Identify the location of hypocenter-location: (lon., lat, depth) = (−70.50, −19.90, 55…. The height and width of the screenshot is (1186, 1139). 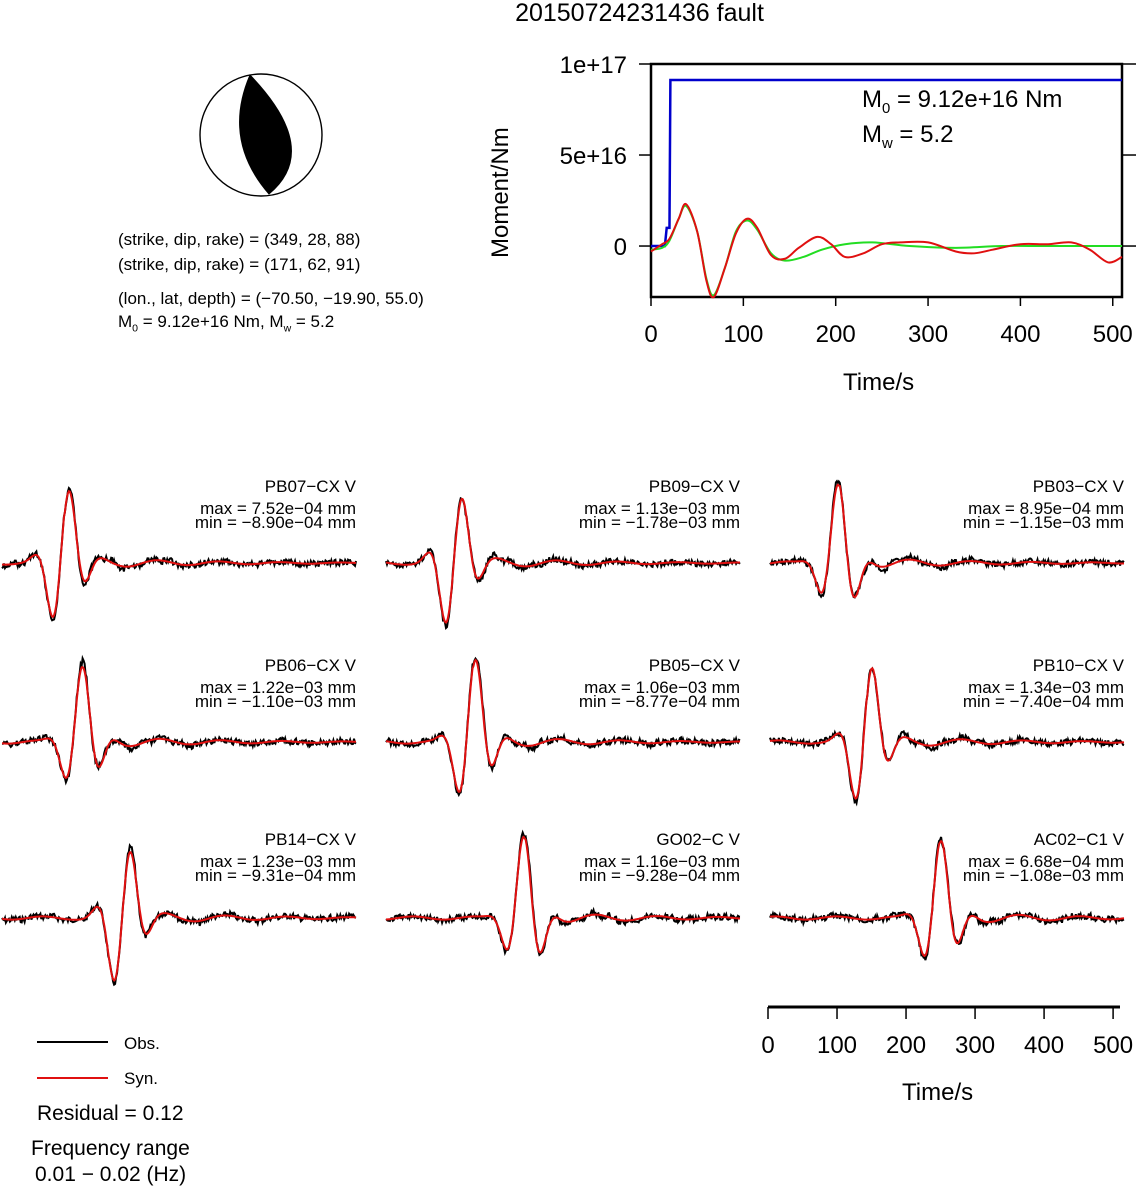
(271, 298).